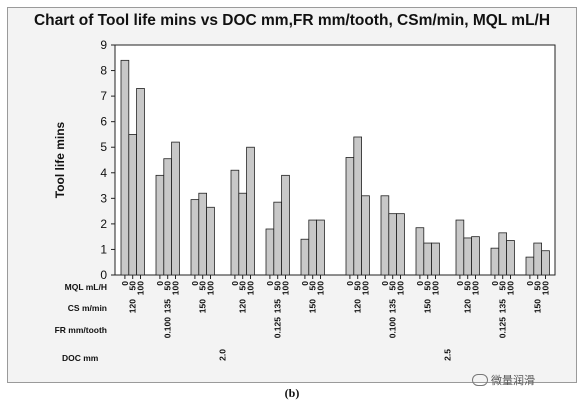  Describe the element at coordinates (60, 159) in the screenshot. I see `y-axis-label: Tool life mins` at that location.